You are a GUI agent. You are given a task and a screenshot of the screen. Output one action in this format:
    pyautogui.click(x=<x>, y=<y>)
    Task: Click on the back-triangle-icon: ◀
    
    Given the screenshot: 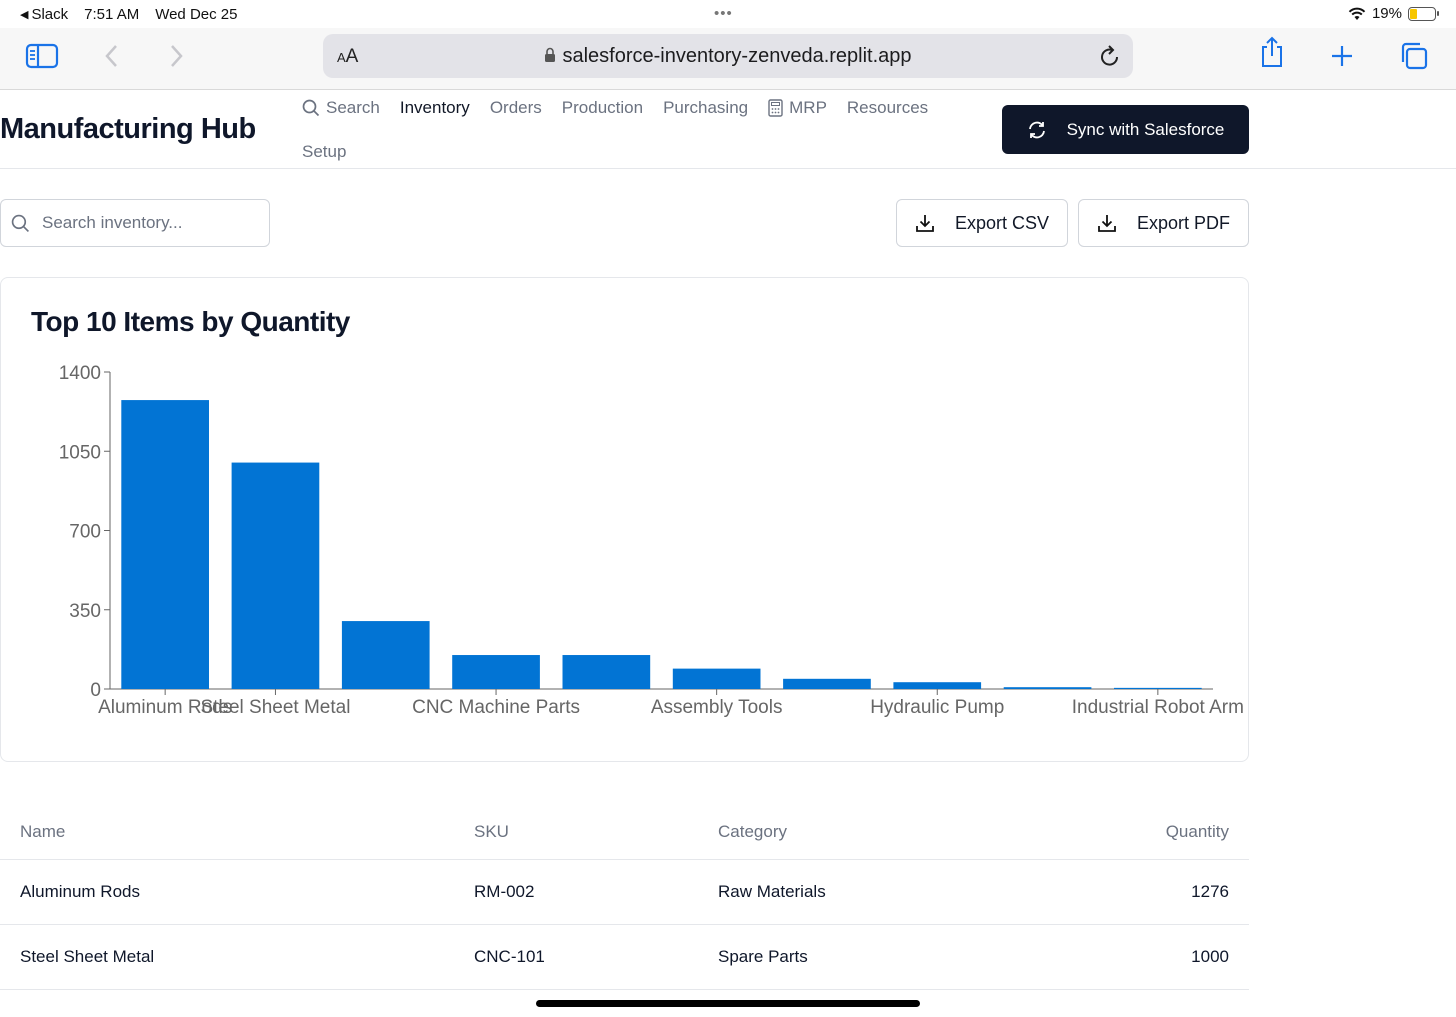 What is the action you would take?
    pyautogui.click(x=24, y=15)
    